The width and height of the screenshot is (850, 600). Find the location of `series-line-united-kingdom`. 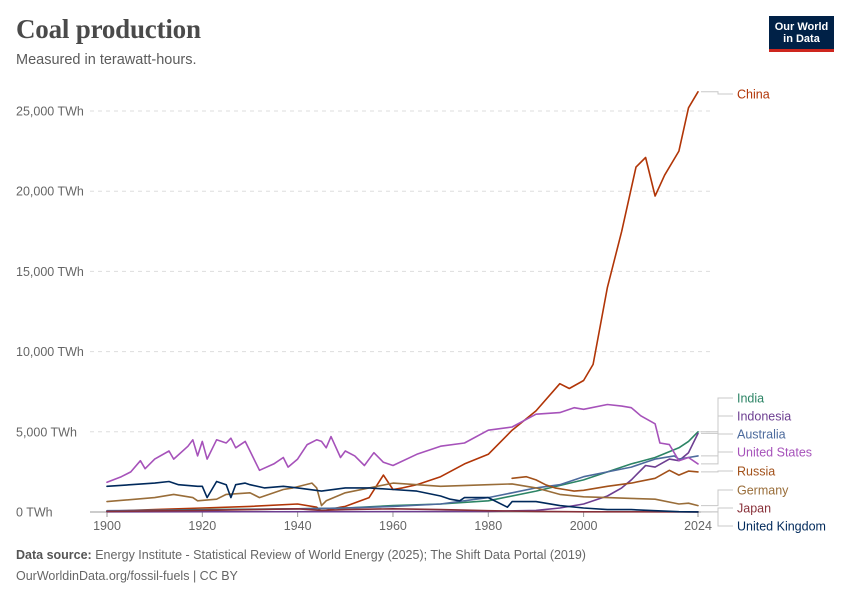

series-line-united-kingdom is located at coordinates (402, 496).